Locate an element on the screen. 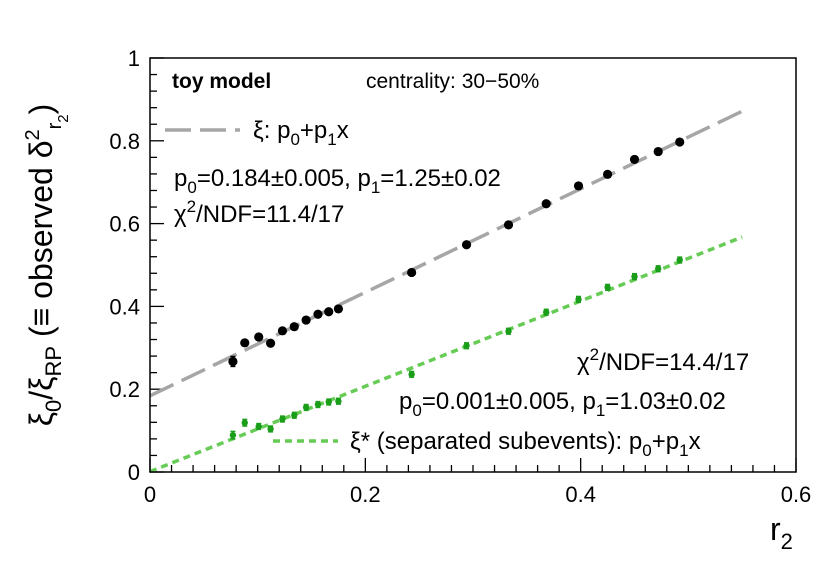 The height and width of the screenshot is (566, 830). y-tick-label: 0.6 is located at coordinates (124, 224).